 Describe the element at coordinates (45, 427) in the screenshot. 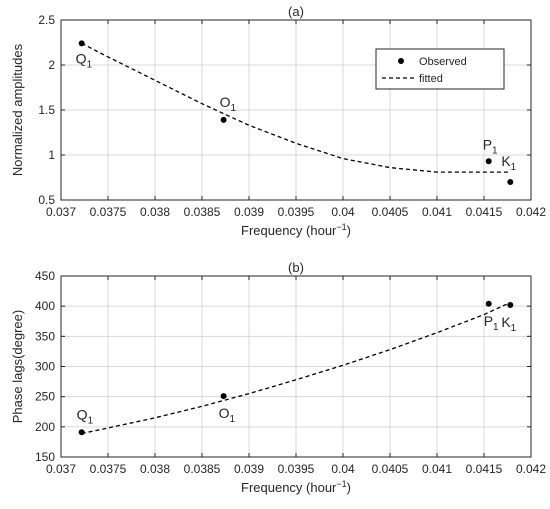

I see `y-tick-label: 200` at that location.